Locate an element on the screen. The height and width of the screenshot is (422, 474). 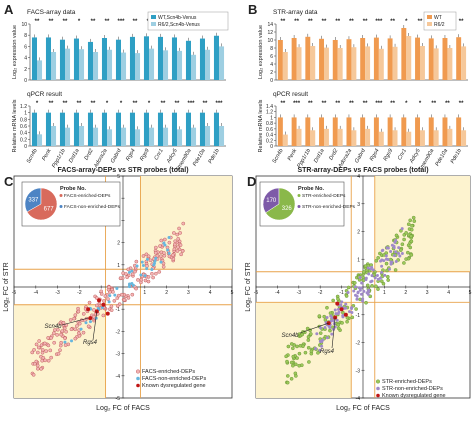
b-bottom-sig-Adcy5: * is located at coordinates (420, 104).